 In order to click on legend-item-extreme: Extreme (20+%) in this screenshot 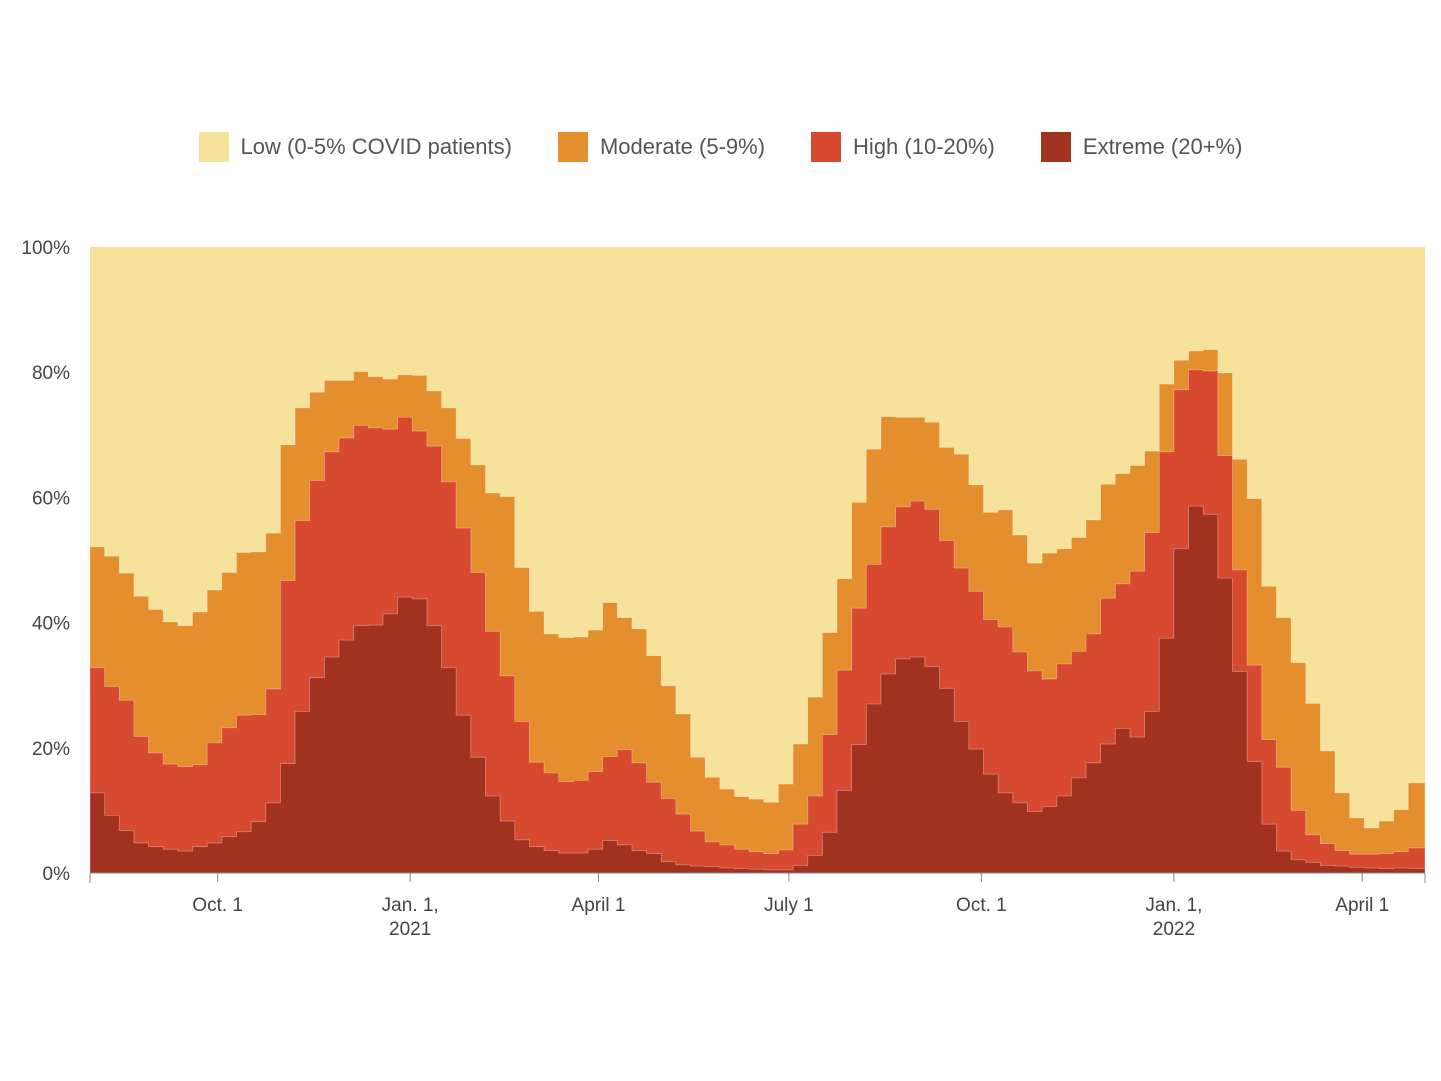, I will do `click(1141, 147)`.